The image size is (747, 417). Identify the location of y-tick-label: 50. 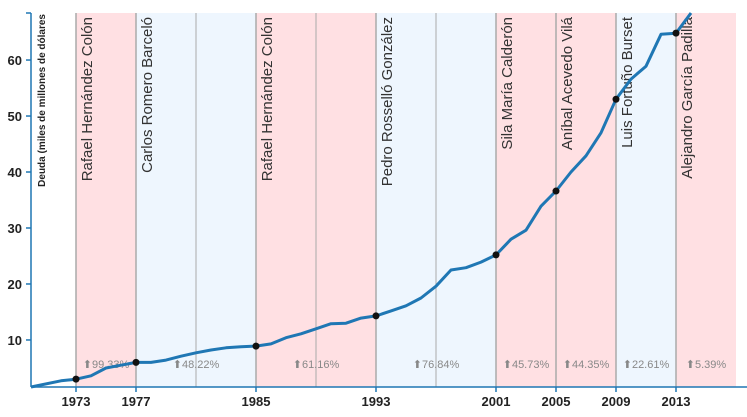
(15, 116).